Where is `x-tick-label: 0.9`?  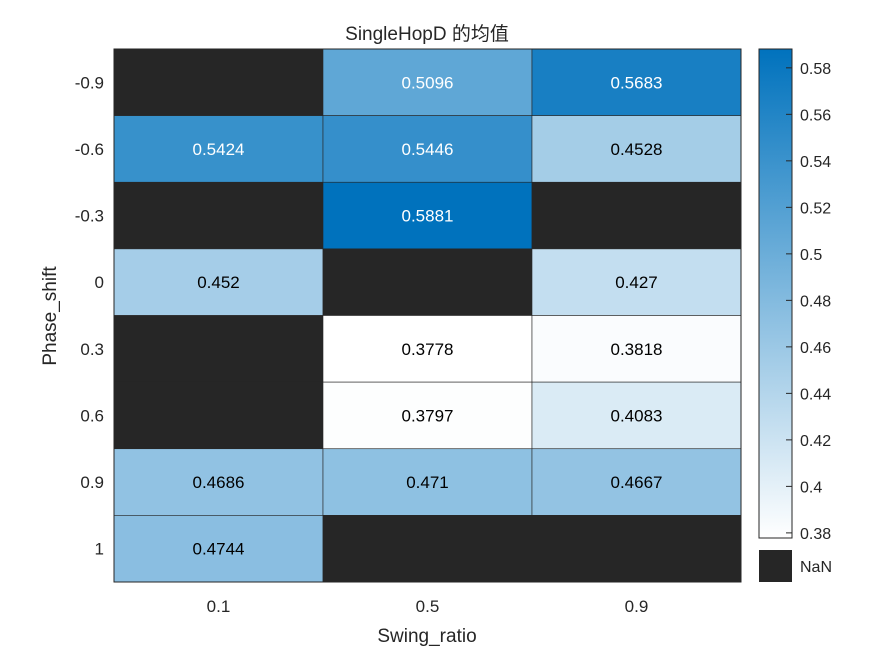 x-tick-label: 0.9 is located at coordinates (637, 606).